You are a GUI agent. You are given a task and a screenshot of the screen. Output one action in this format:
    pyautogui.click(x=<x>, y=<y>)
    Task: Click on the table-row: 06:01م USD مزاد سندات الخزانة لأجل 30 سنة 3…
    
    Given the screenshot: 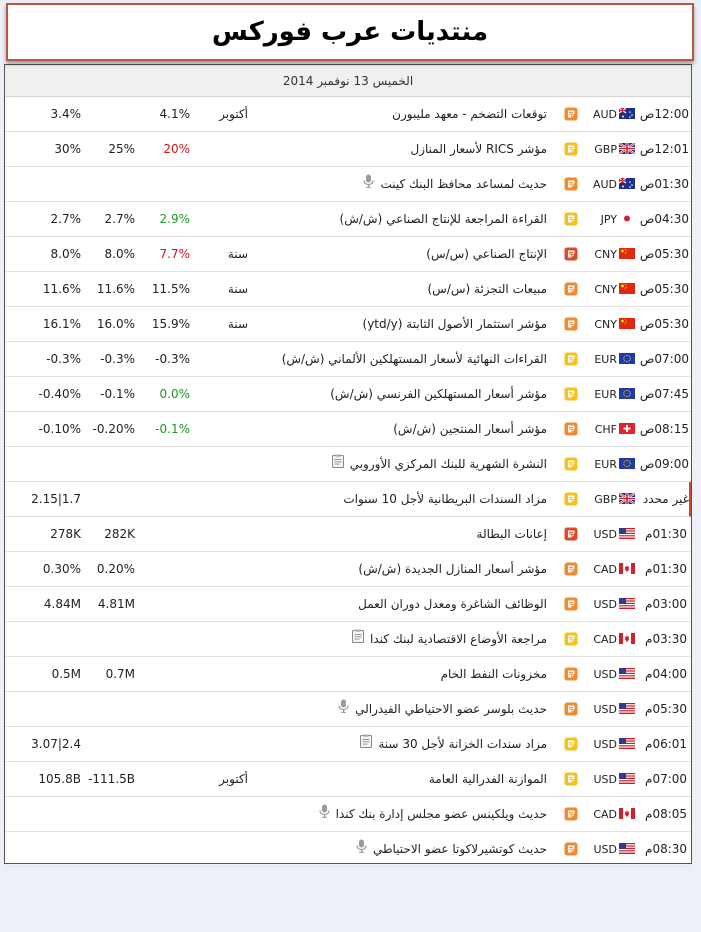 What is the action you would take?
    pyautogui.click(x=348, y=744)
    